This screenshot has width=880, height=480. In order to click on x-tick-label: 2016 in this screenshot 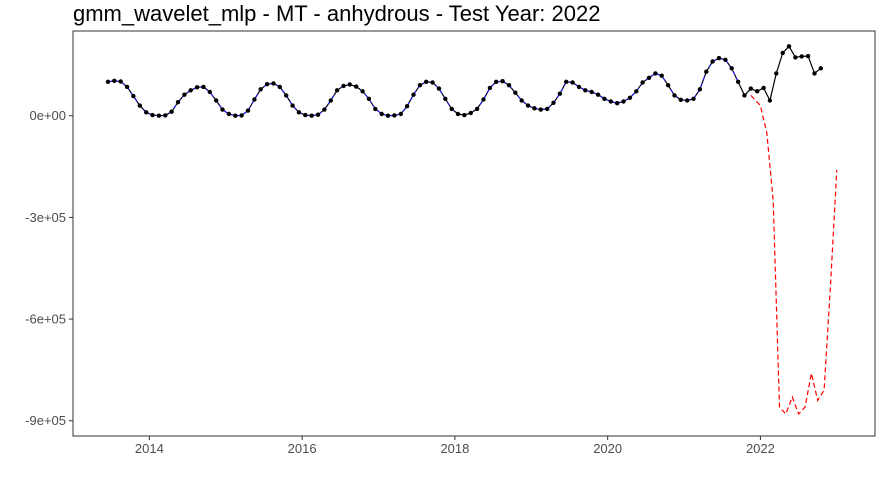, I will do `click(302, 448)`.